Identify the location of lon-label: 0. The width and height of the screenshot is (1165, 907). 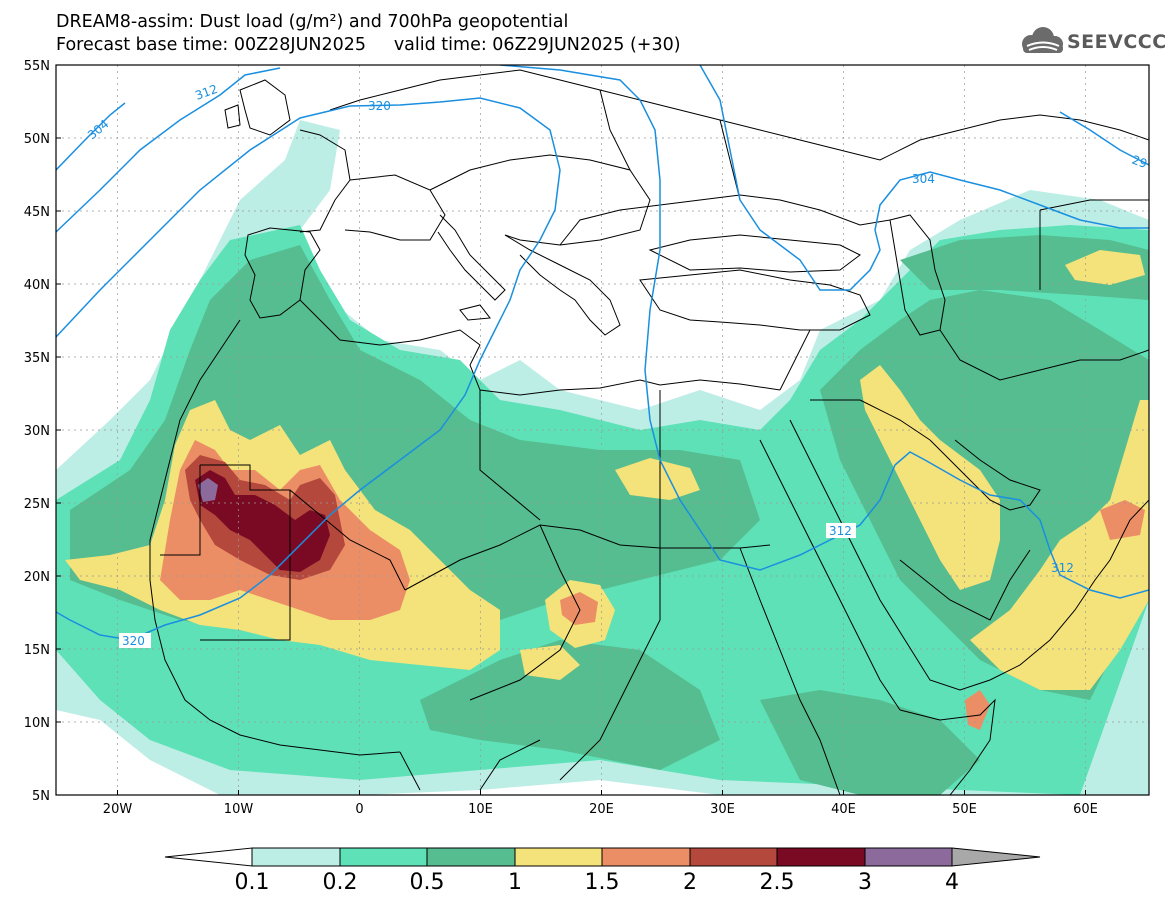
(359, 809).